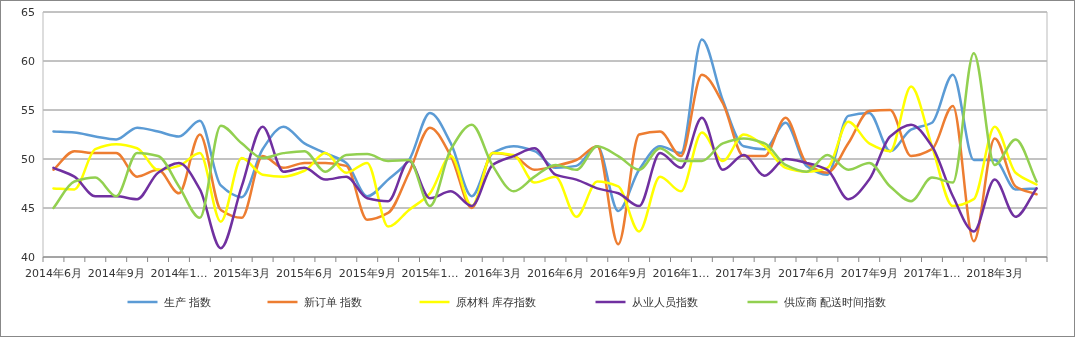  I want to click on x-tick-label: 2016年9月, so click(618, 273).